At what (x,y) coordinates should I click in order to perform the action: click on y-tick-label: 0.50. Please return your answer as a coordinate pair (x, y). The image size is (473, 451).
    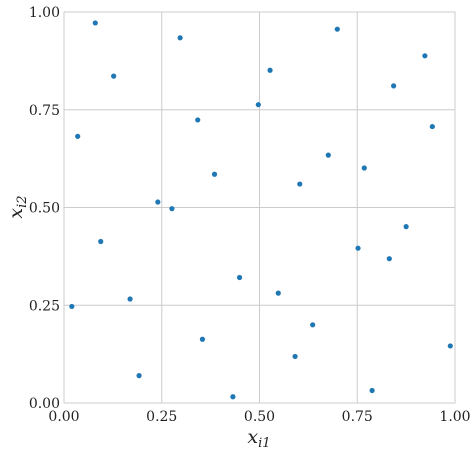
    Looking at the image, I should click on (44, 209).